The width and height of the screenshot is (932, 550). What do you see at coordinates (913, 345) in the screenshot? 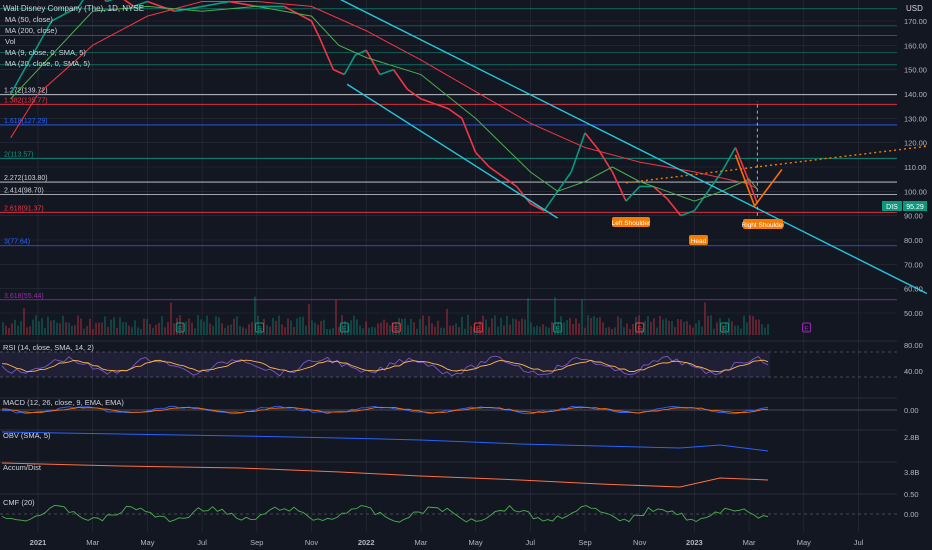
I see `rsi-tick-80: 80.00` at bounding box center [913, 345].